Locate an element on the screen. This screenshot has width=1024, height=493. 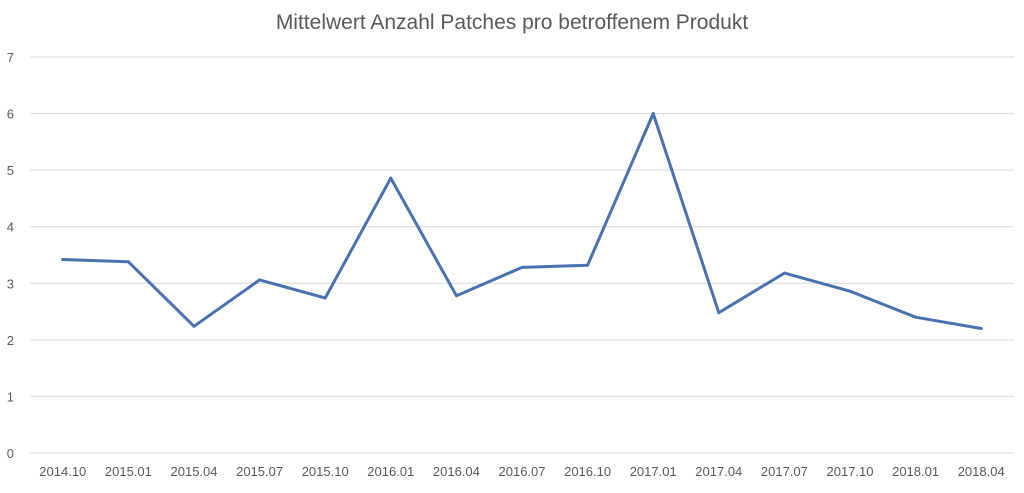
x-tick-label: 2017.10 is located at coordinates (850, 471).